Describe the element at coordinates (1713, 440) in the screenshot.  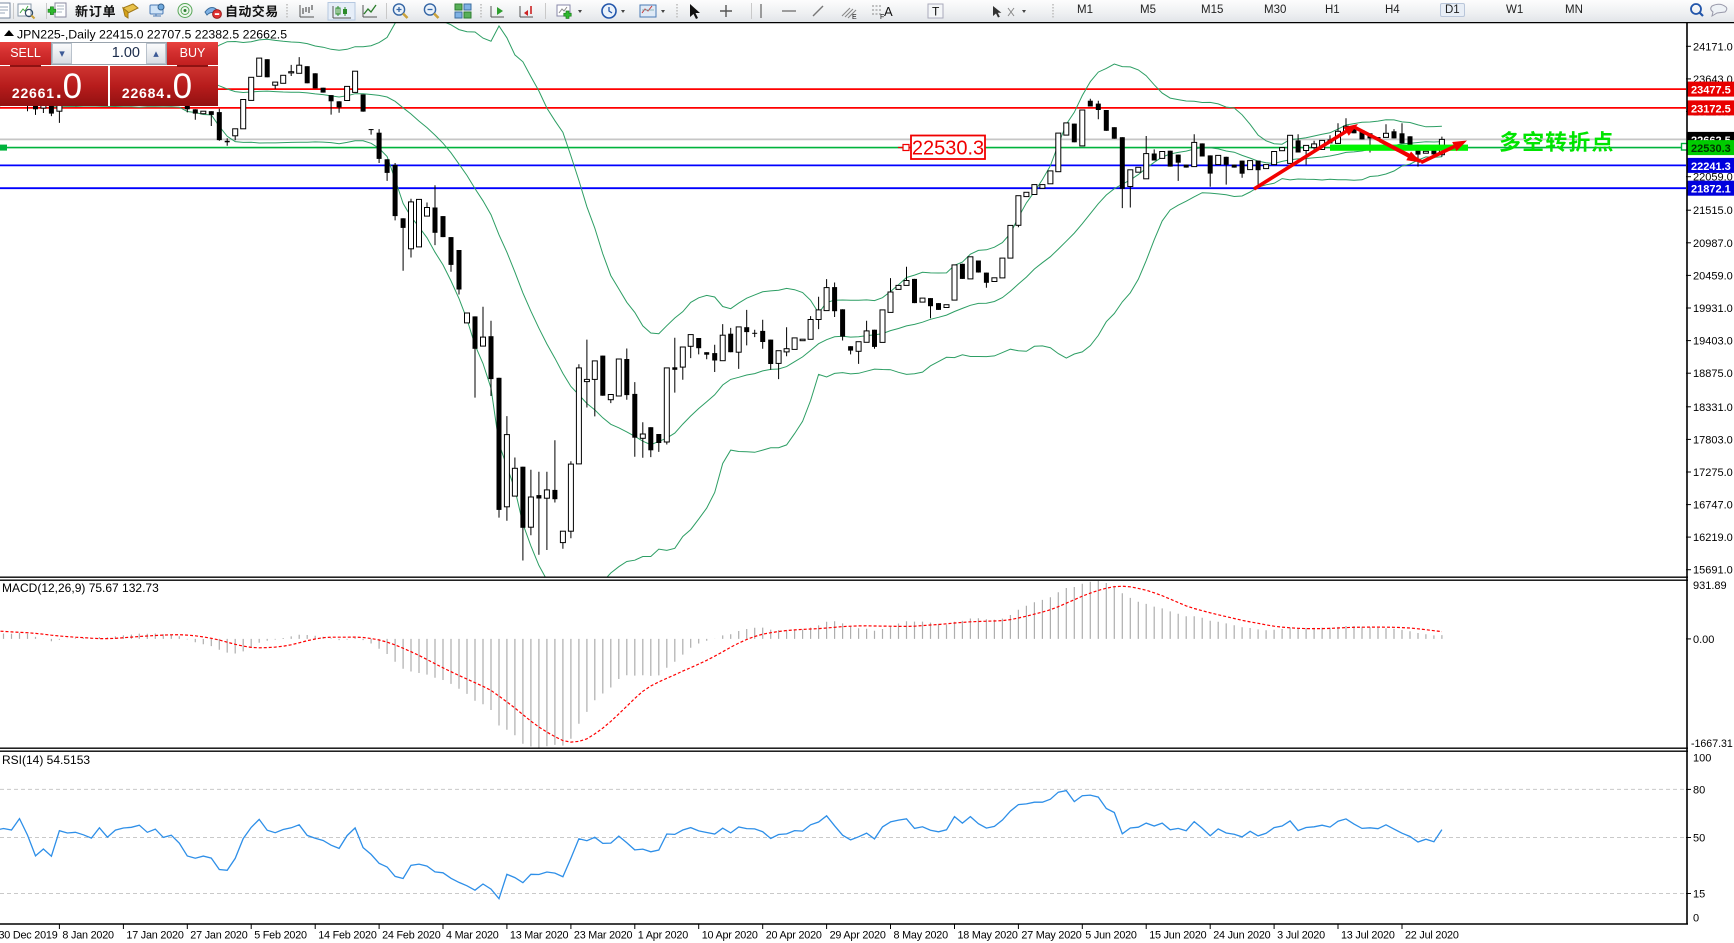
I see `svg-text: 17803.0` at that location.